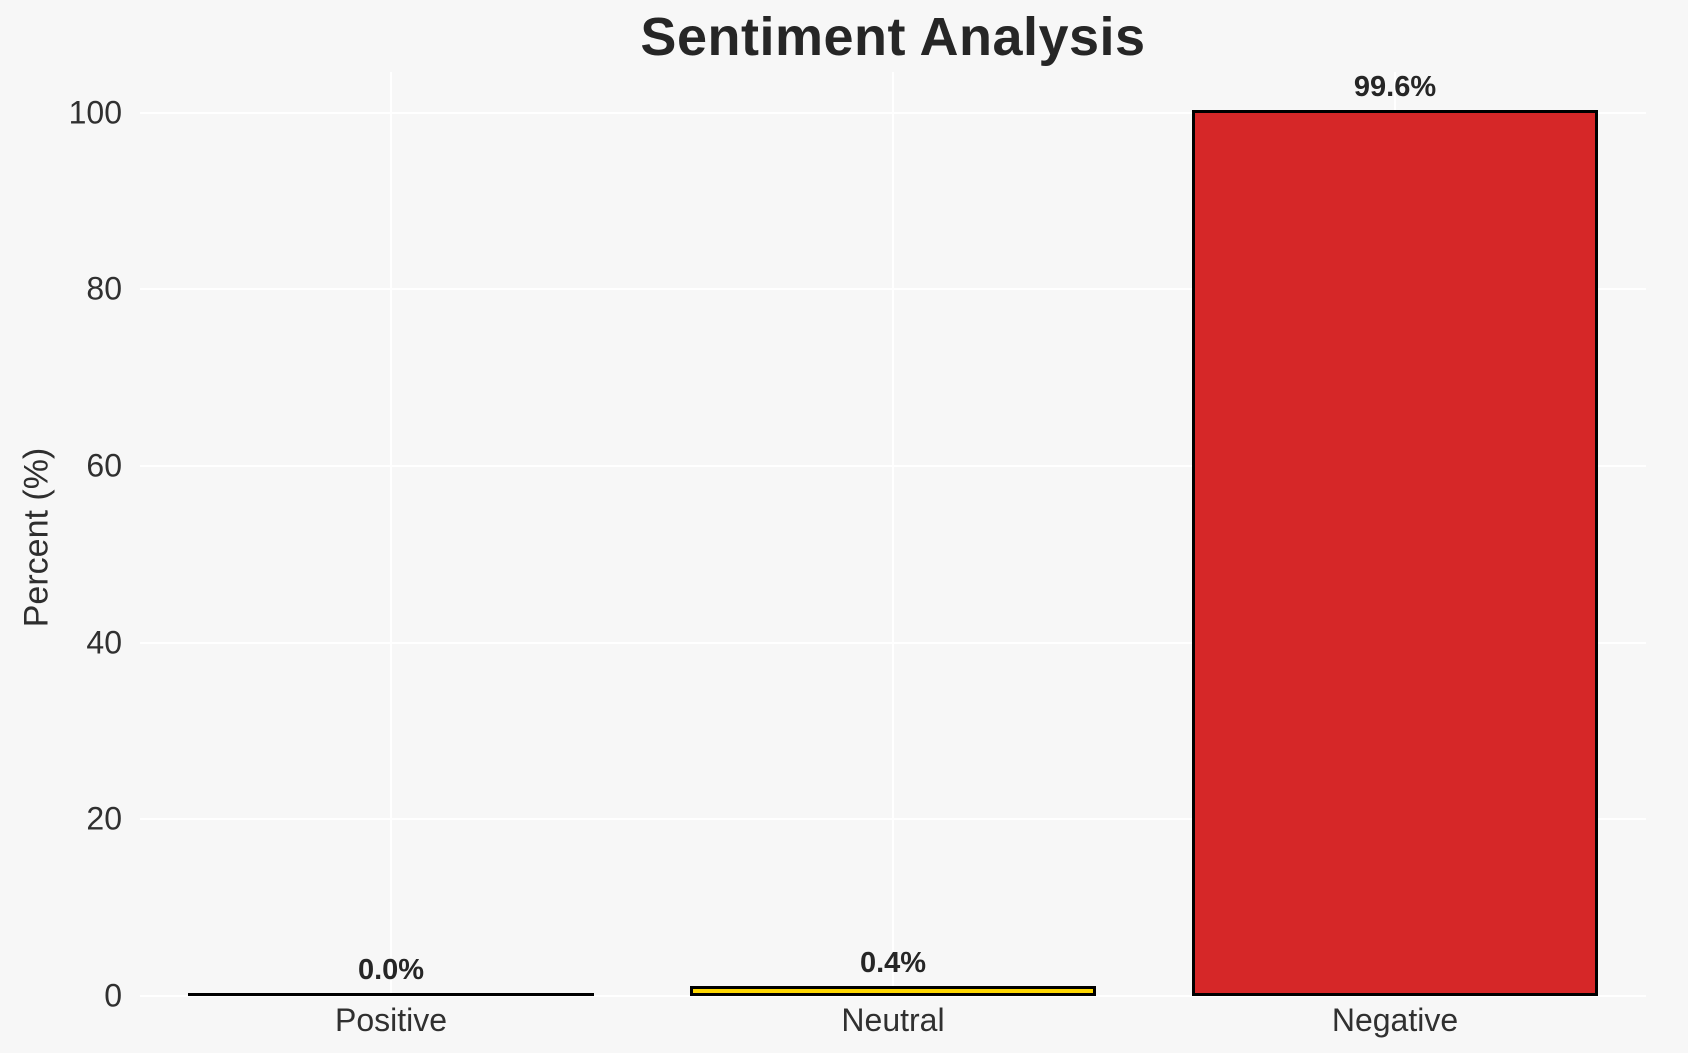  Describe the element at coordinates (36, 537) in the screenshot. I see `y-axis-label: Percent (%)` at that location.